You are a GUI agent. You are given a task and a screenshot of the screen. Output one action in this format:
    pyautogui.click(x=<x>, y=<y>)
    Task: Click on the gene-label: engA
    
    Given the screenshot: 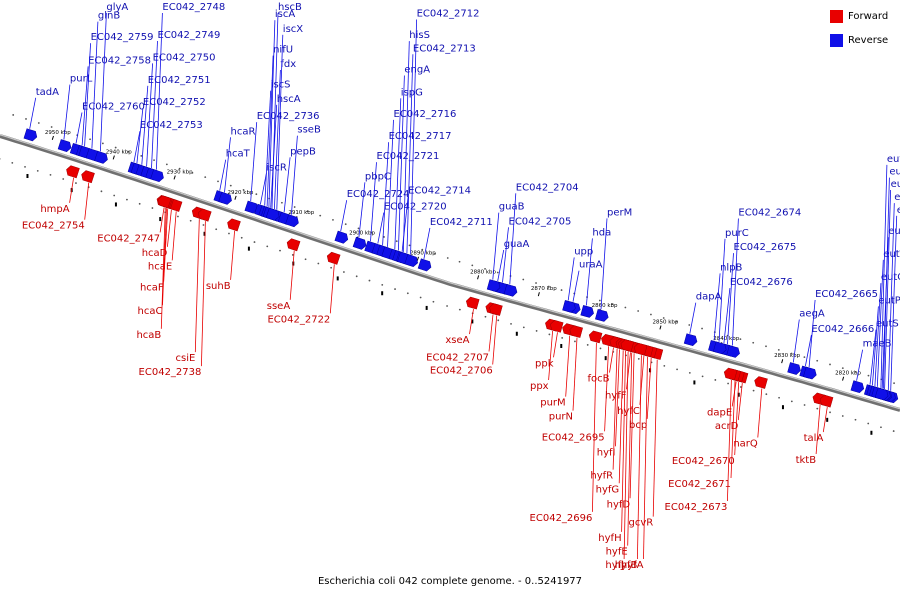 What is the action you would take?
    pyautogui.click(x=417, y=70)
    